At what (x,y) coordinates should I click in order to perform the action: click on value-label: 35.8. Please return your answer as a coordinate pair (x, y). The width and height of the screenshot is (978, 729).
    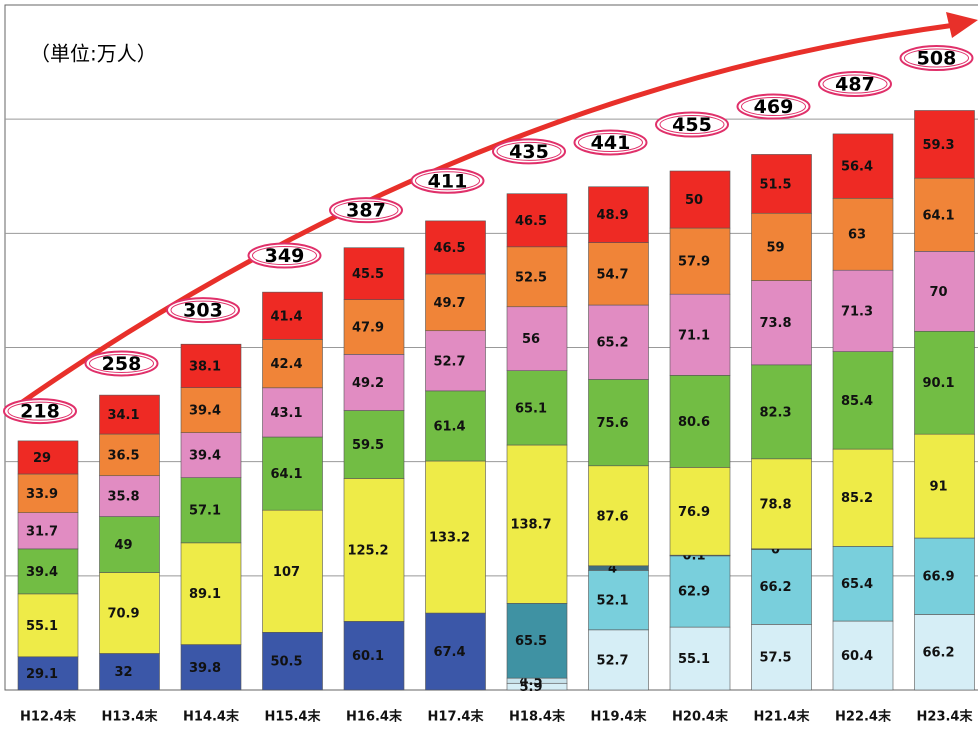
    Looking at the image, I should click on (123, 497).